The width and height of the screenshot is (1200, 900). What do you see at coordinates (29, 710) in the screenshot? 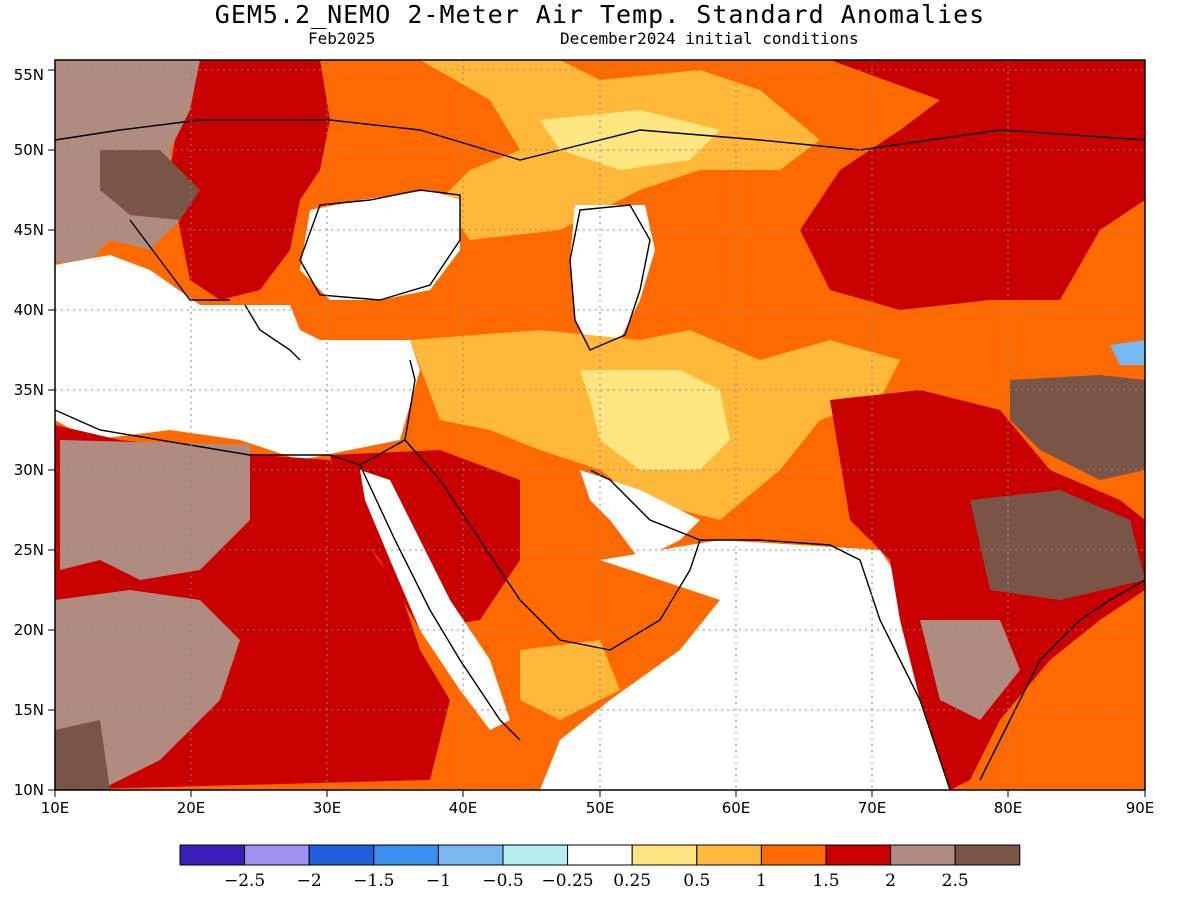
I see `lat-label-15n: 15N` at bounding box center [29, 710].